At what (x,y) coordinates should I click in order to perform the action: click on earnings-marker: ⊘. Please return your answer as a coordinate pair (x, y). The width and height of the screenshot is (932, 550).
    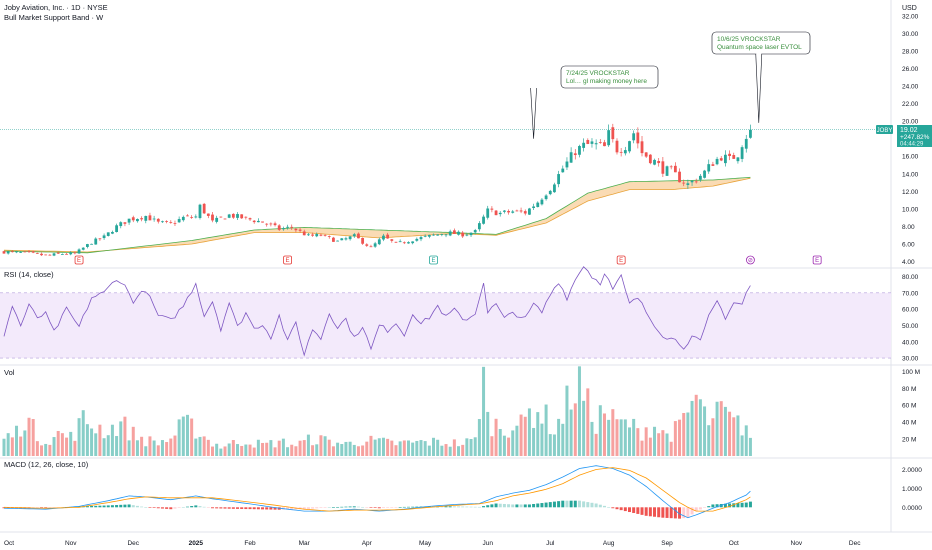
    Looking at the image, I should click on (750, 260).